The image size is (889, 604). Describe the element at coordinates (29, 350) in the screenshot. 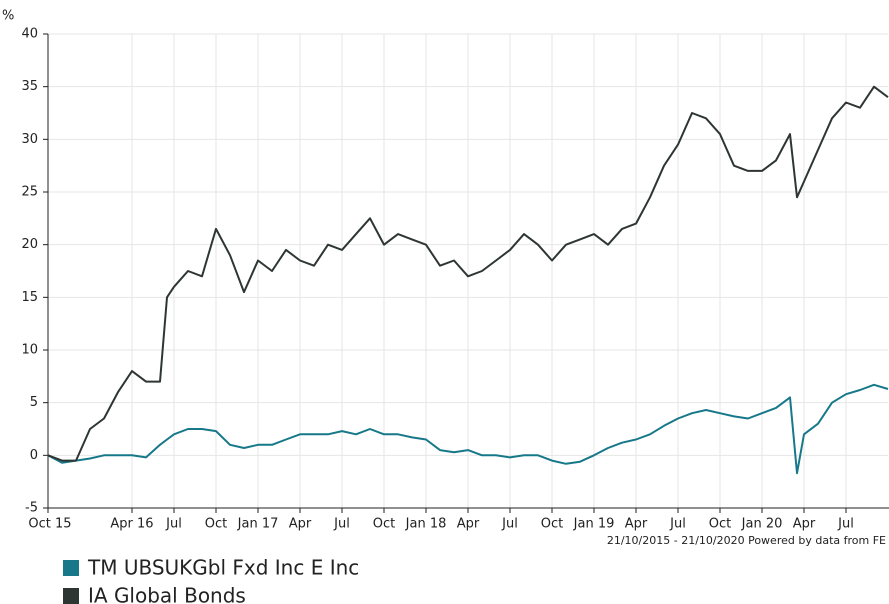

I see `y-tick-label: 10` at that location.